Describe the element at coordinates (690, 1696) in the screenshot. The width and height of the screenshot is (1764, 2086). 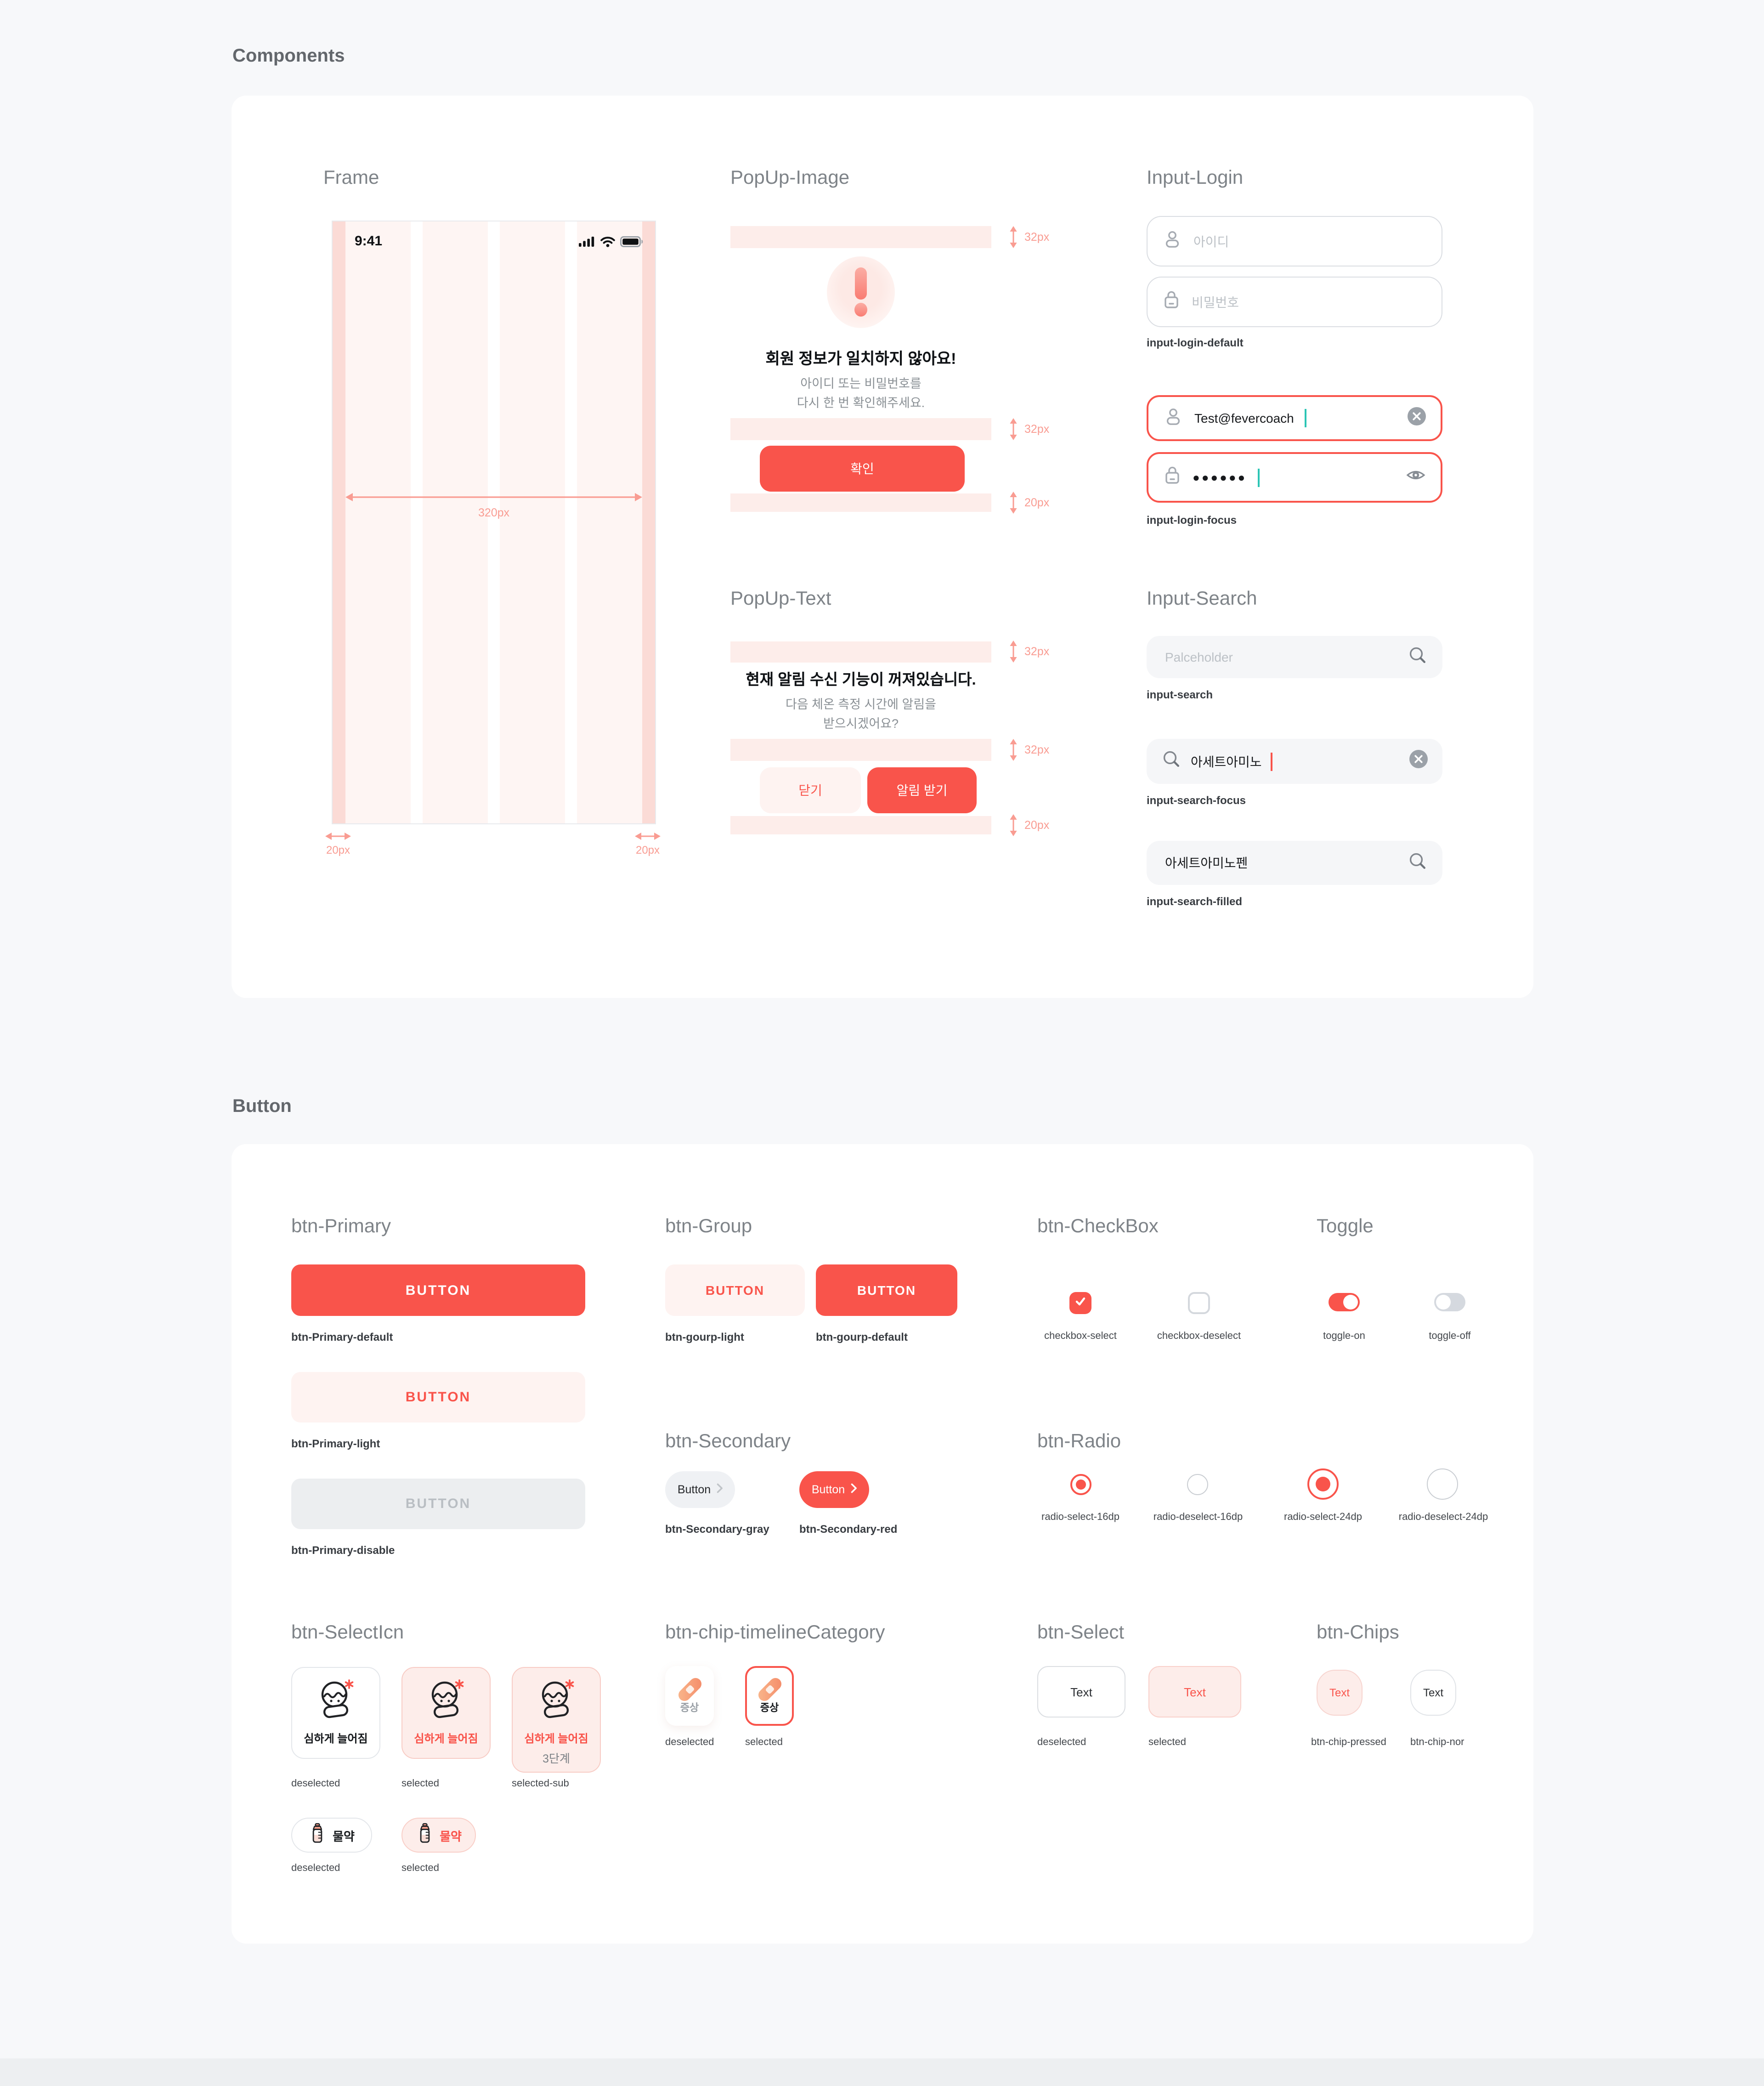
I see `timeline-chip-deselected: 증상` at that location.